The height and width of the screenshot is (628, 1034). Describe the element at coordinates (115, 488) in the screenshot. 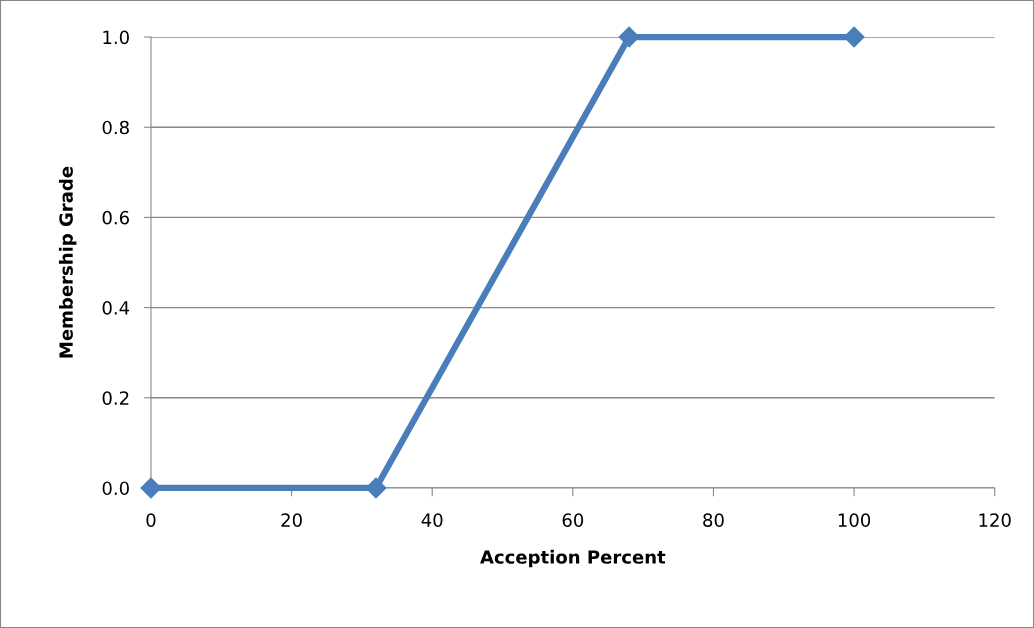

I see `y-tick-label: 0.0` at that location.